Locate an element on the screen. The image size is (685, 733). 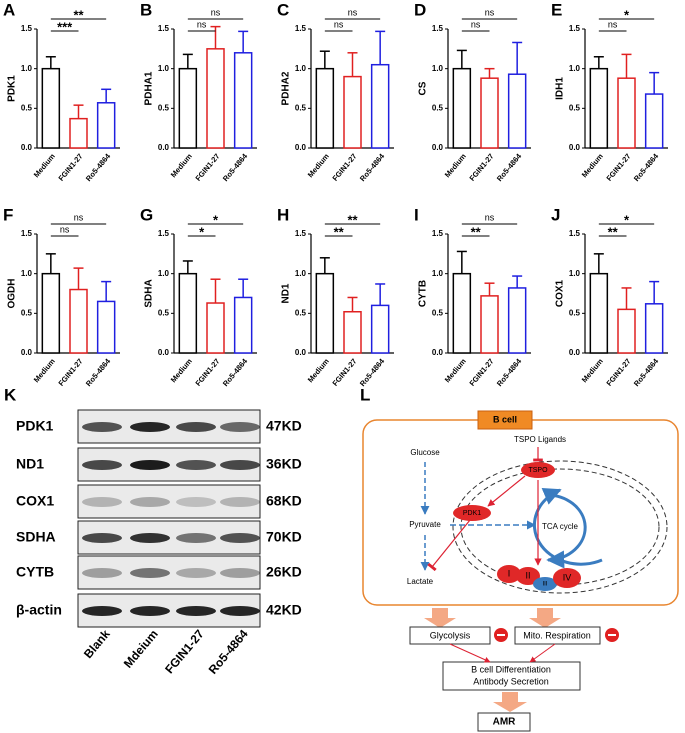
box-label: Mito. Respiration is located at coordinates (557, 635).